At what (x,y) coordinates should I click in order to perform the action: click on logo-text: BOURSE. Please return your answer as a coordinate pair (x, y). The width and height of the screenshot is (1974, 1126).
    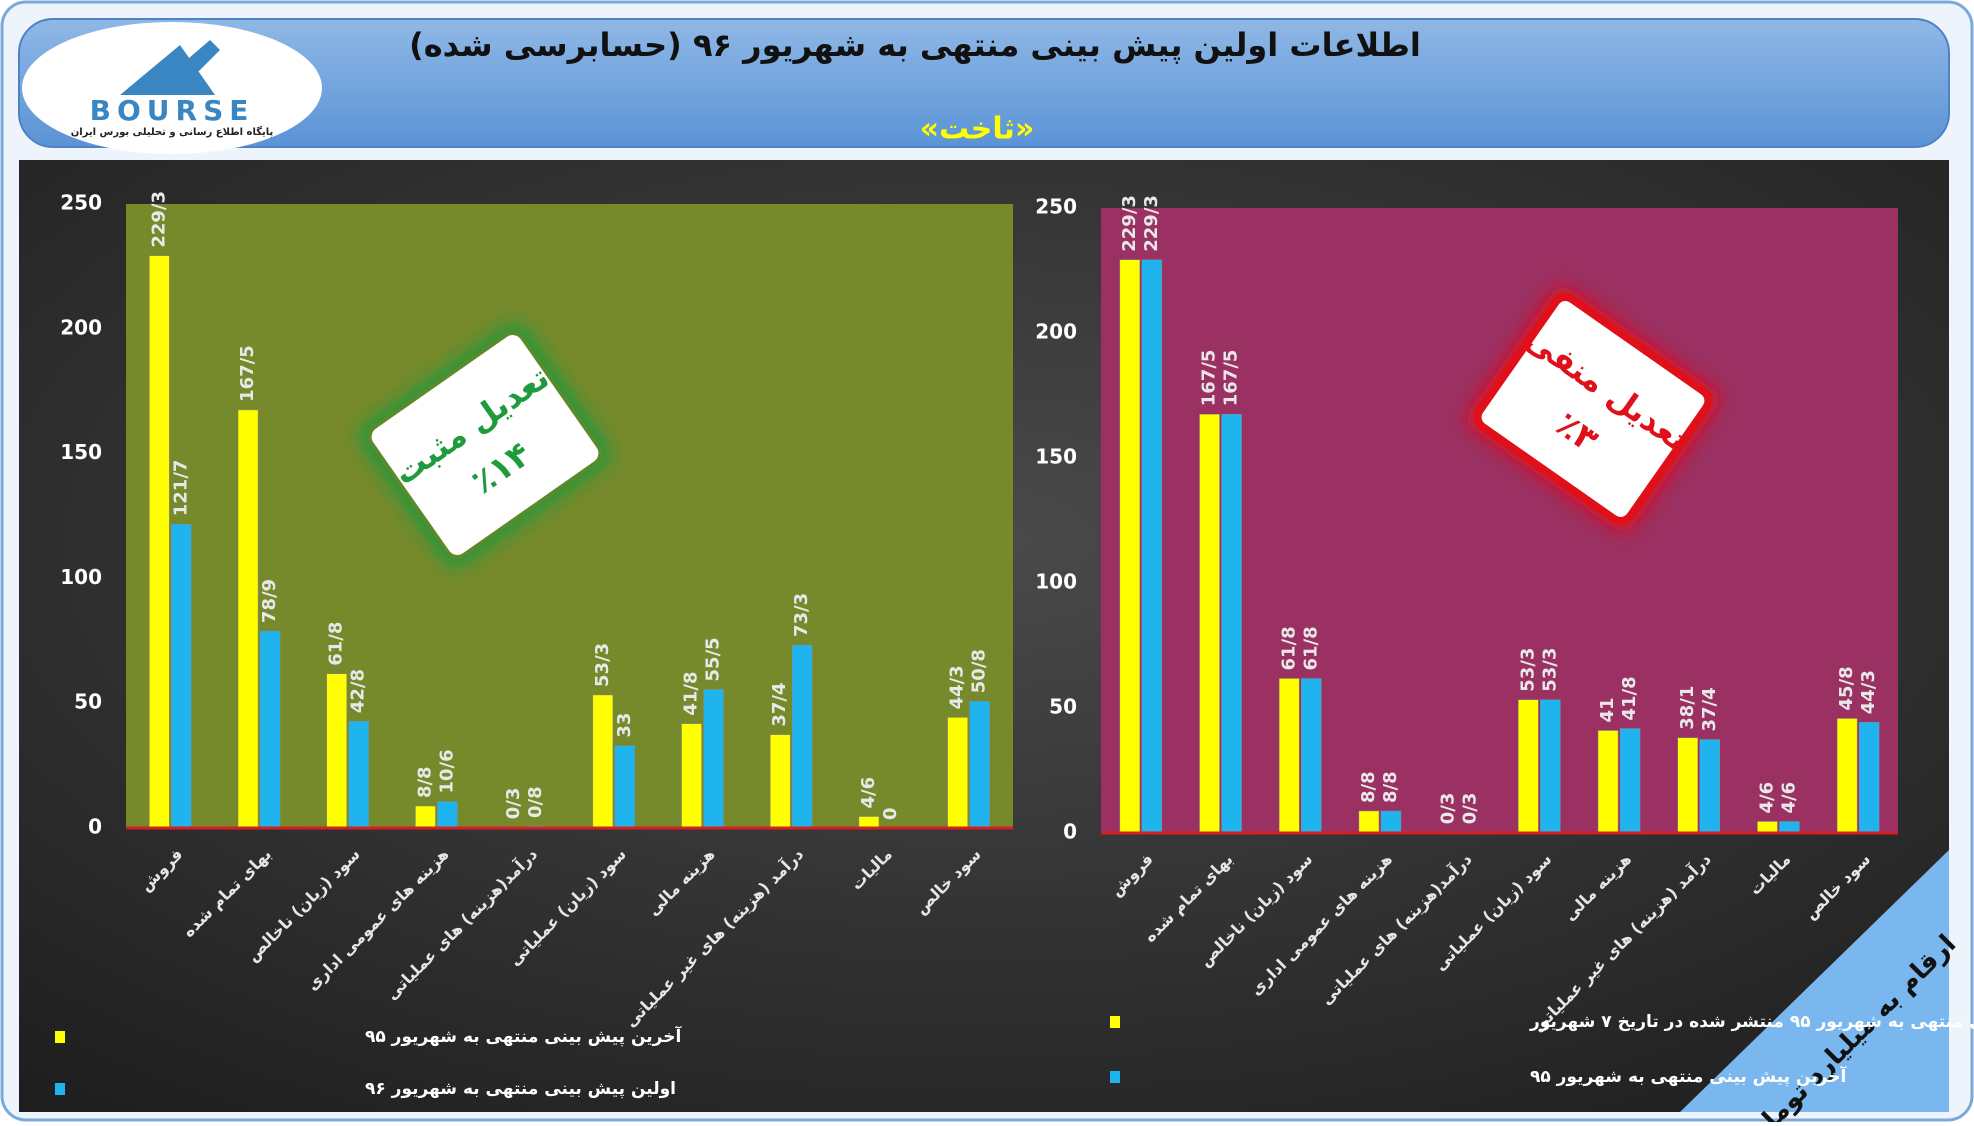
    Looking at the image, I should click on (172, 110).